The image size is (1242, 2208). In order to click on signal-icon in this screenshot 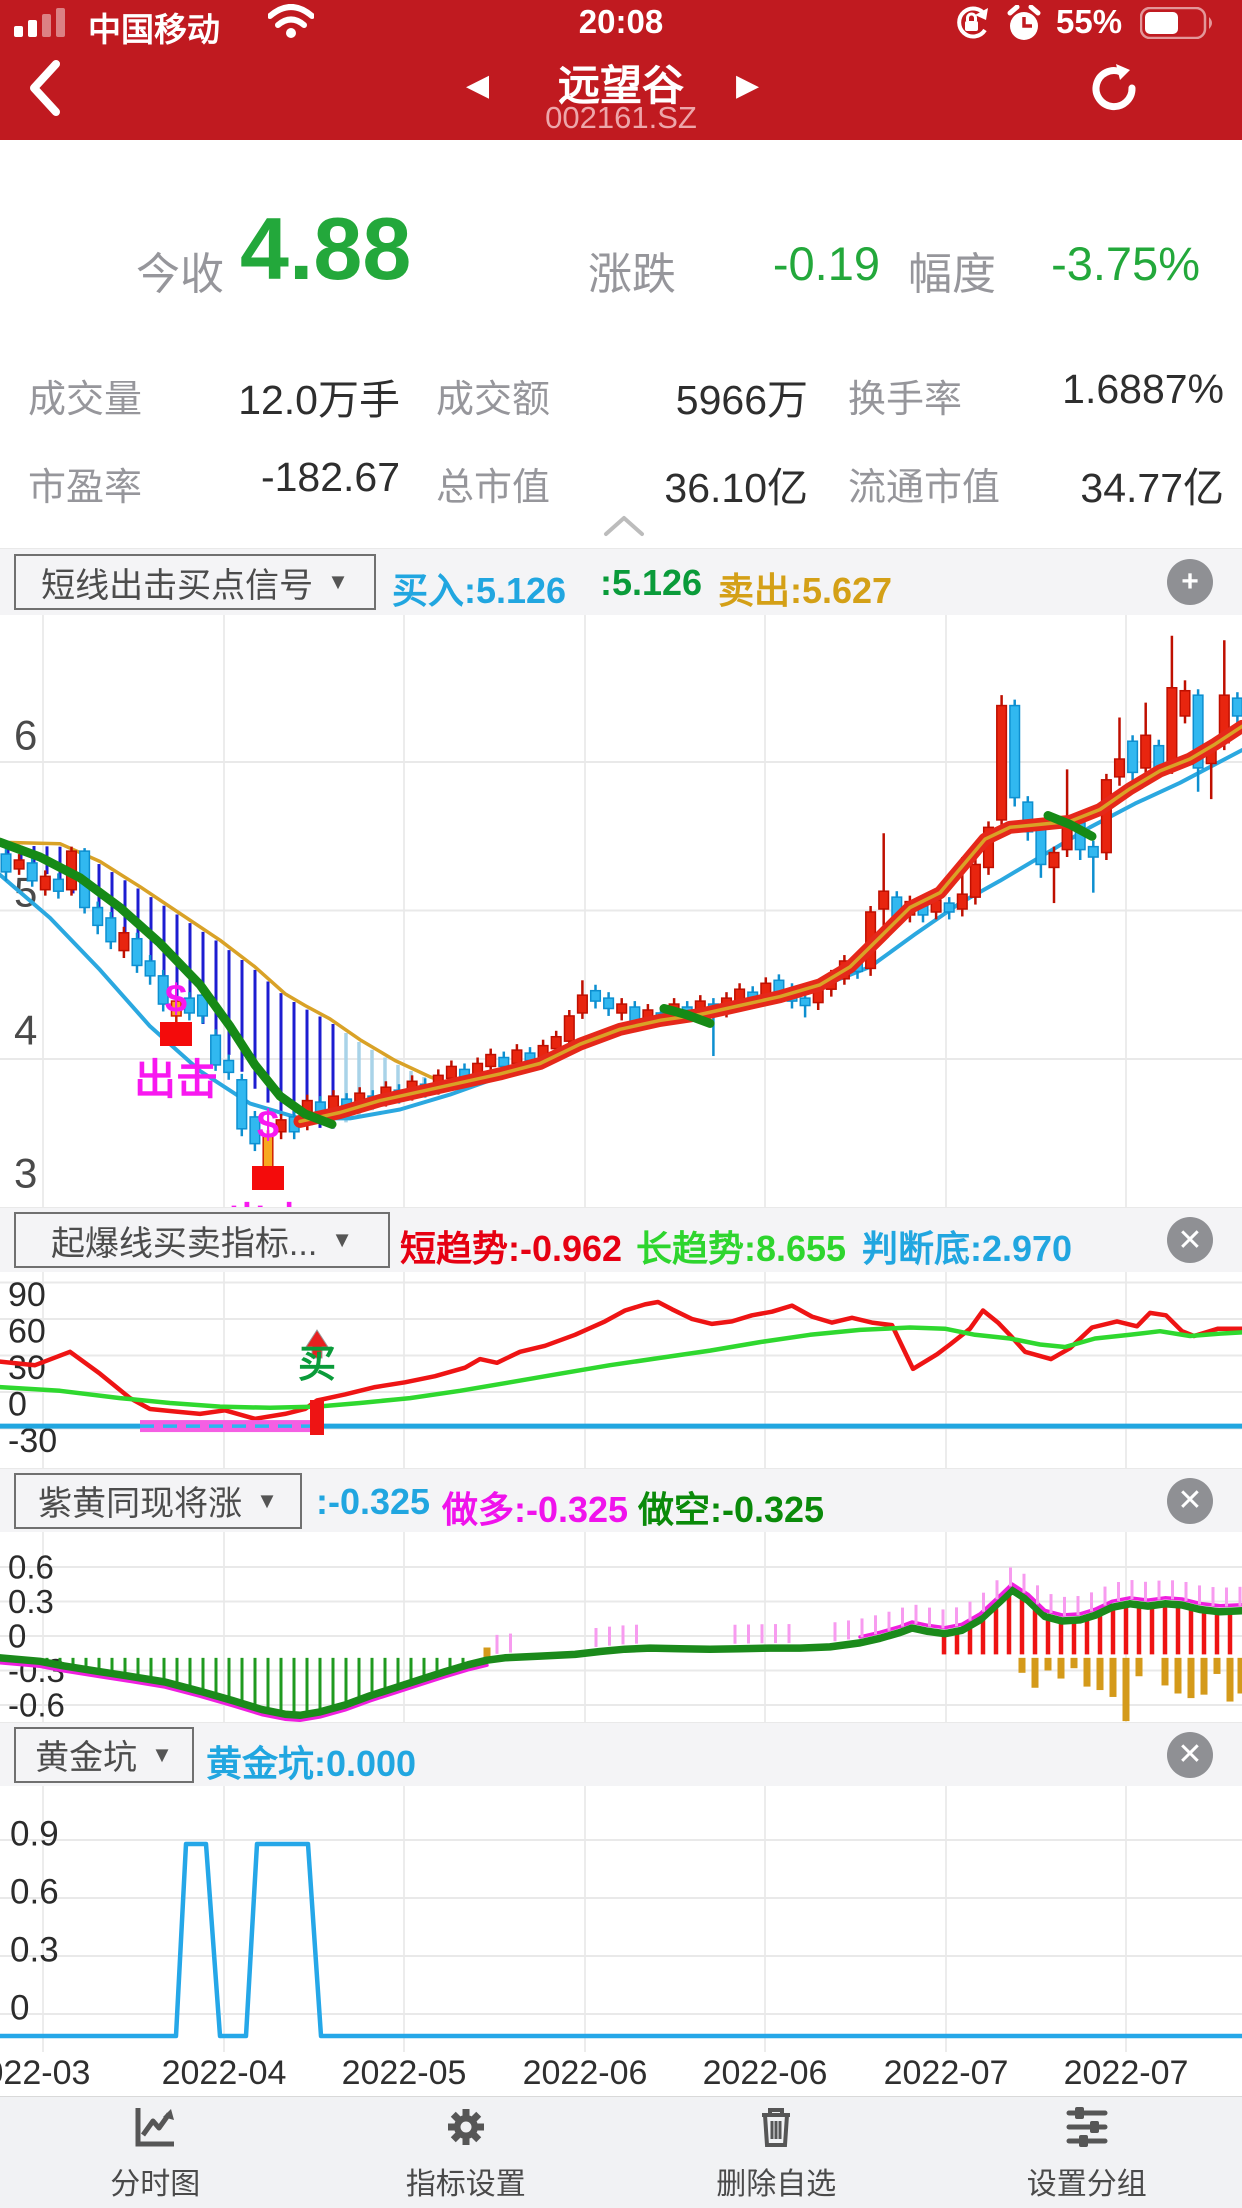, I will do `click(39, 22)`.